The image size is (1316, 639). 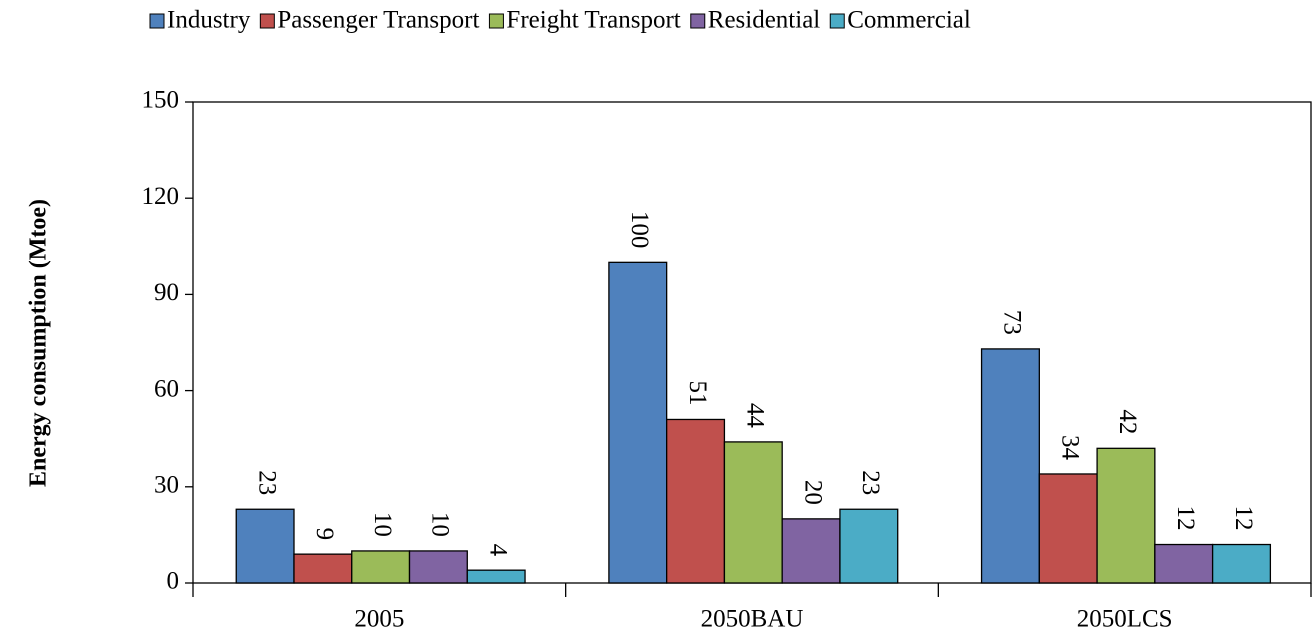 What do you see at coordinates (697, 392) in the screenshot?
I see `data-label: 51` at bounding box center [697, 392].